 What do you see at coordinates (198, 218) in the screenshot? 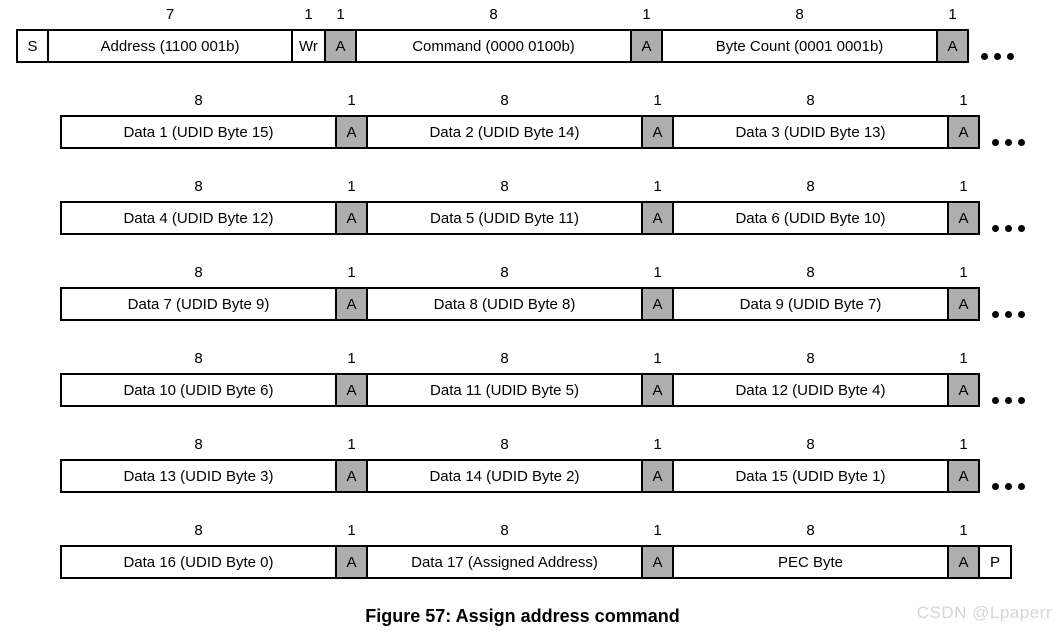
I see `field-box: Data 4 (UDID Byte 12)` at bounding box center [198, 218].